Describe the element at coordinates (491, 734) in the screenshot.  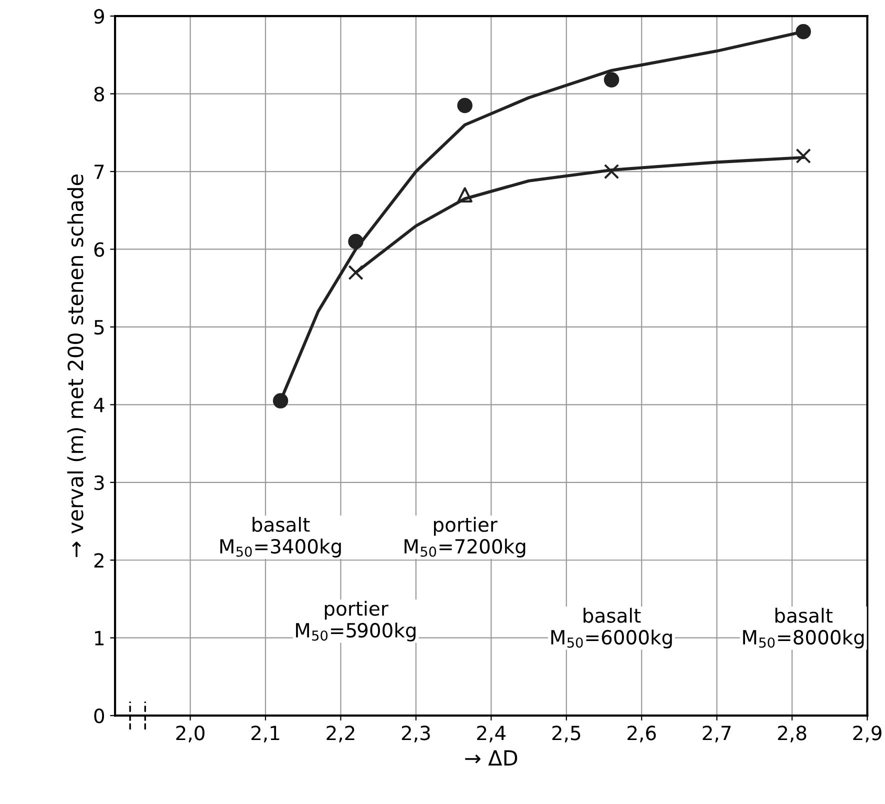
I see `x-tick-label: 2,4` at that location.